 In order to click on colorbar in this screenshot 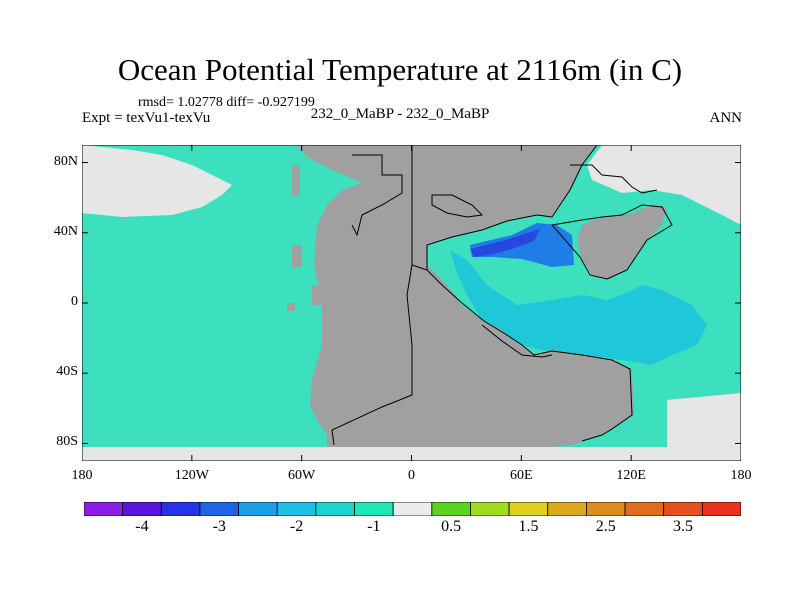, I will do `click(412, 509)`.